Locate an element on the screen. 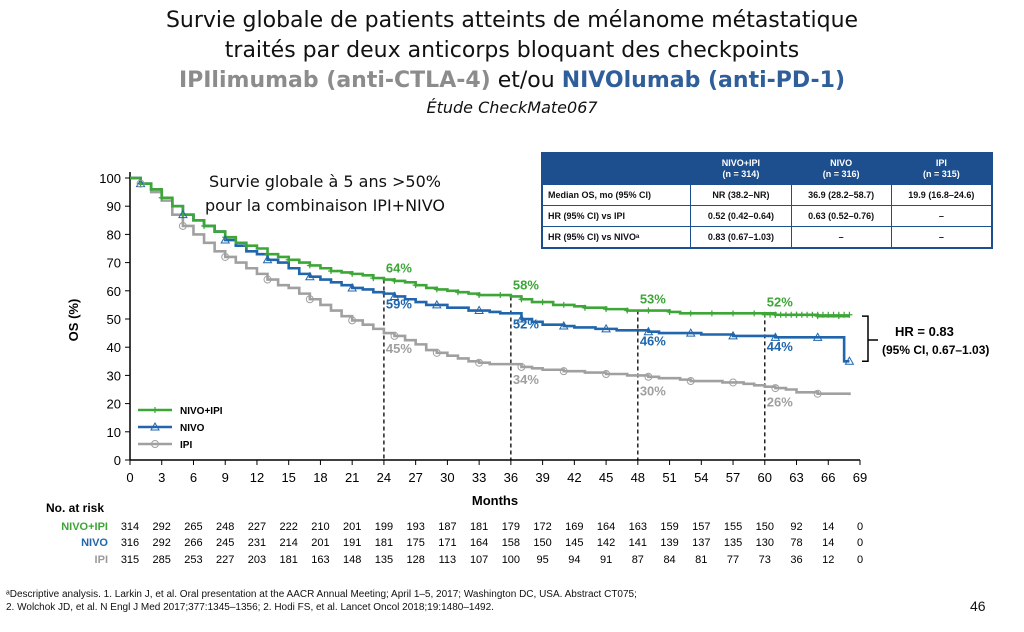 This screenshot has width=1024, height=632. stats-header-cell: NIVO (n = 316) is located at coordinates (841, 169).